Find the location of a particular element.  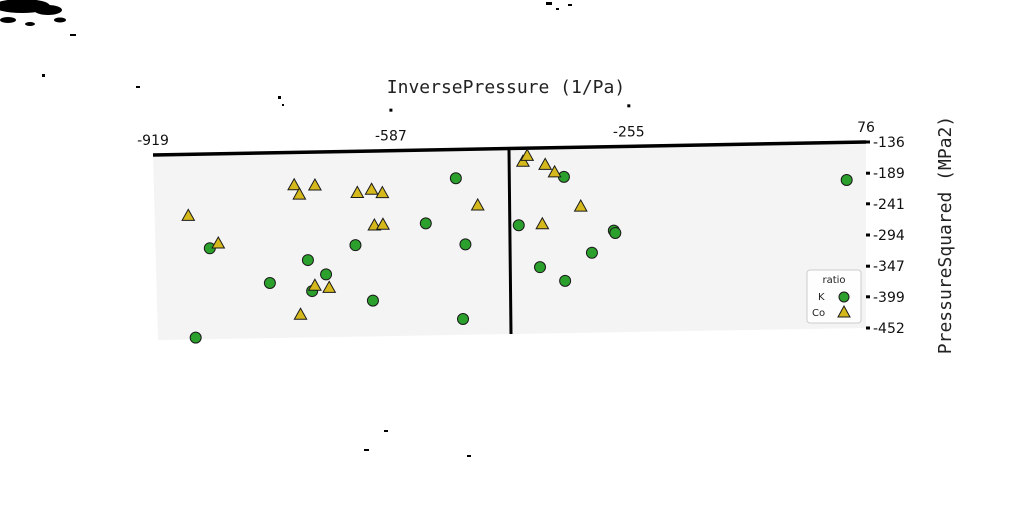

x-axis-title: InversePressure (1/Pa) is located at coordinates (506, 87).